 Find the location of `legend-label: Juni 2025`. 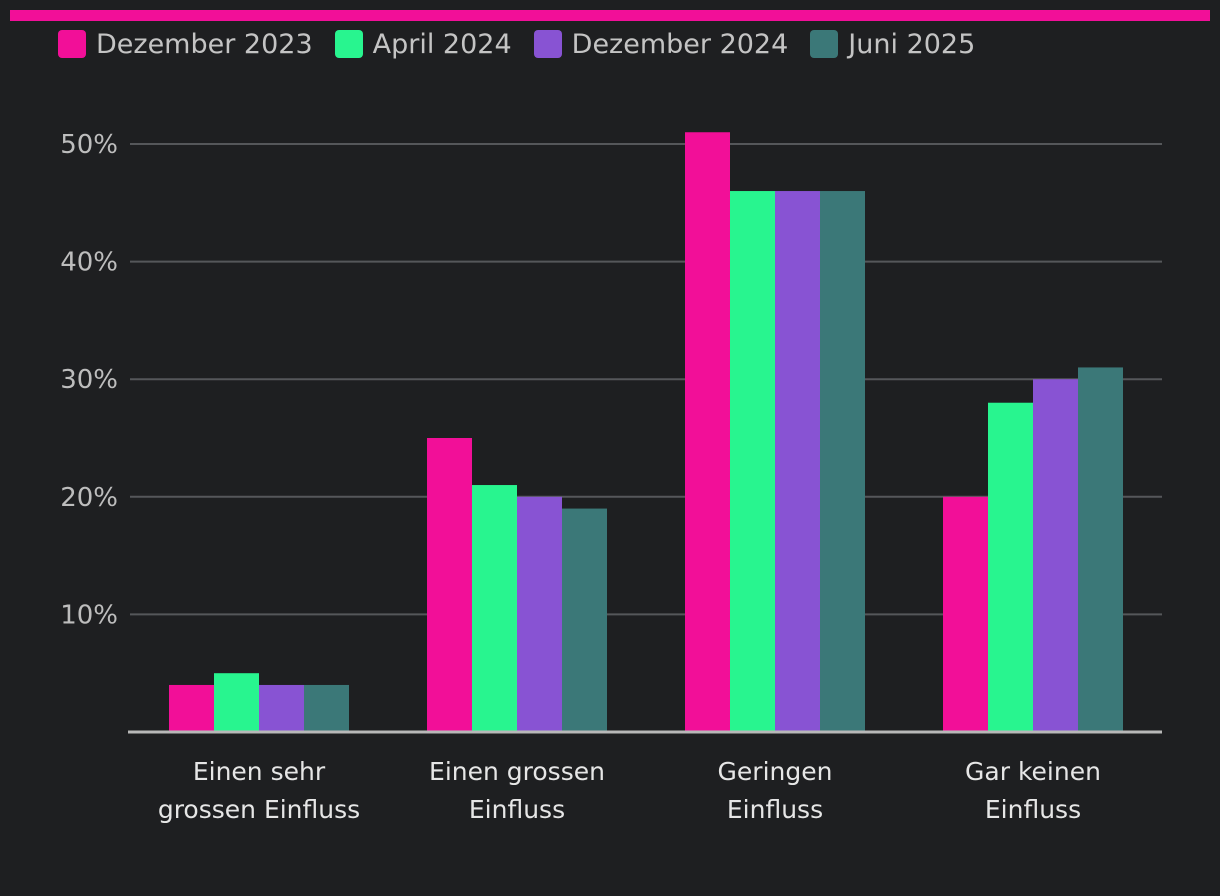

legend-label: Juni 2025 is located at coordinates (912, 44).